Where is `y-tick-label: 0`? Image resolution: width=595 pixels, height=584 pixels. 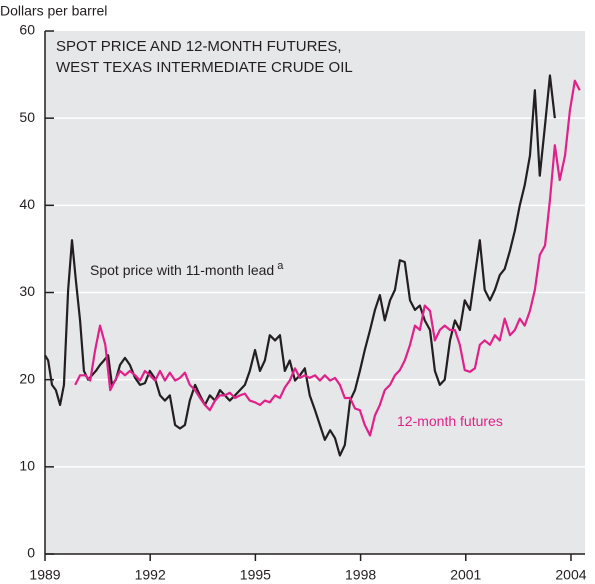
y-tick-label: 0 is located at coordinates (31, 553).